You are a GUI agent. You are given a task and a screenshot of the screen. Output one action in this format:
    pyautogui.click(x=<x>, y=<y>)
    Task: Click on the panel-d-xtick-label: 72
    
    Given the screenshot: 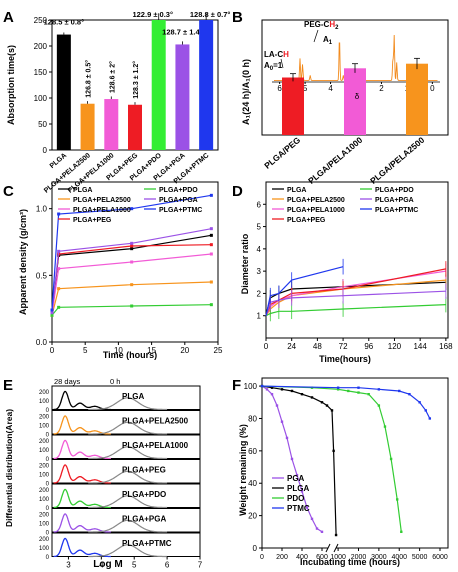 What is the action you would take?
    pyautogui.click(x=343, y=346)
    